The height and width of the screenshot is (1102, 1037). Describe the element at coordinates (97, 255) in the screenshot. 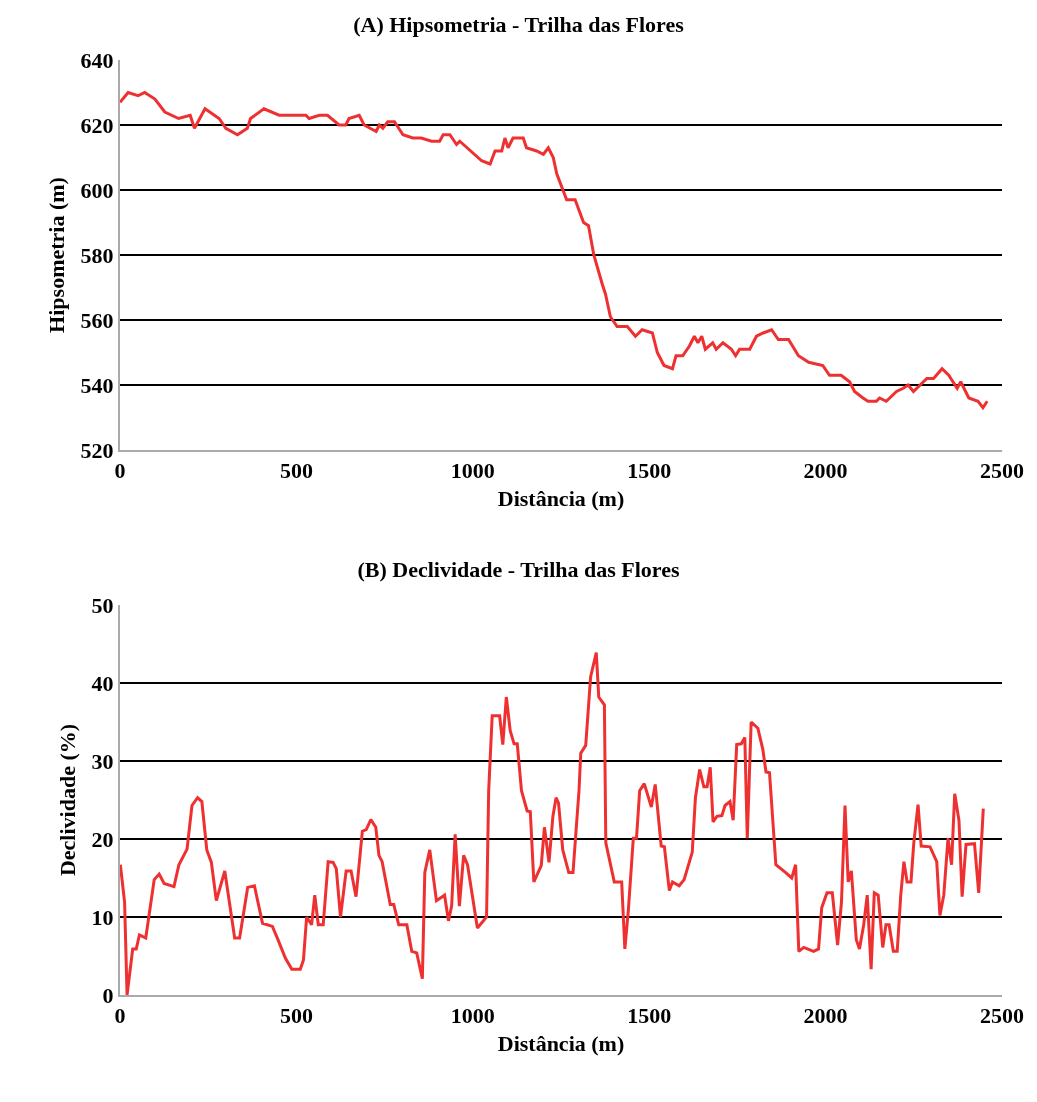

I see `y-tick-label: 580` at that location.